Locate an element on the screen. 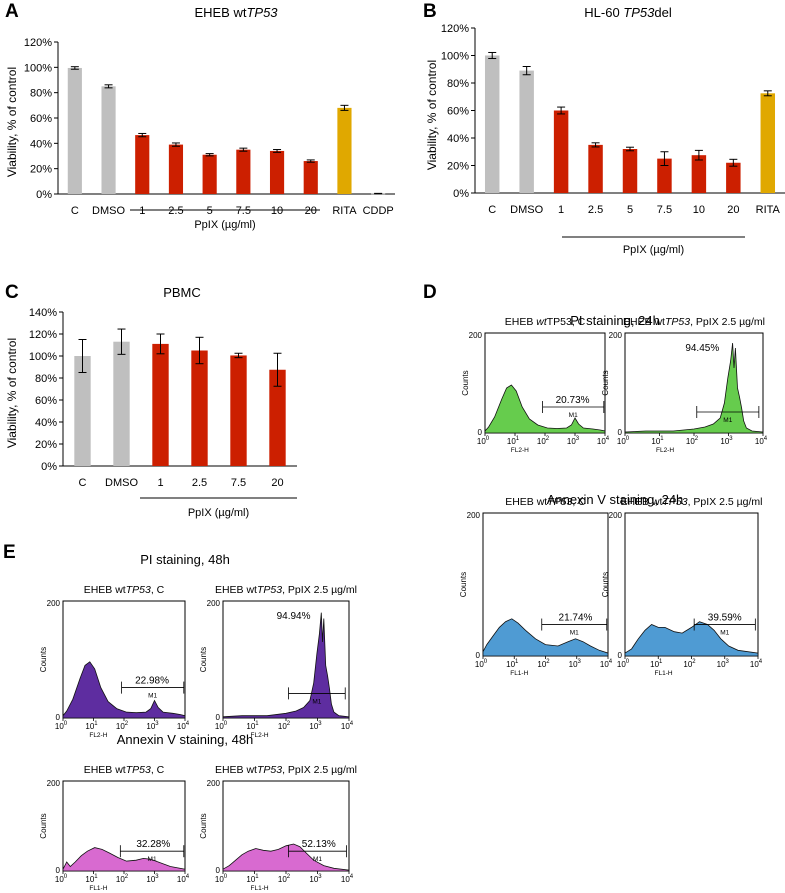  flow-d-0-histogram is located at coordinates (545, 409).